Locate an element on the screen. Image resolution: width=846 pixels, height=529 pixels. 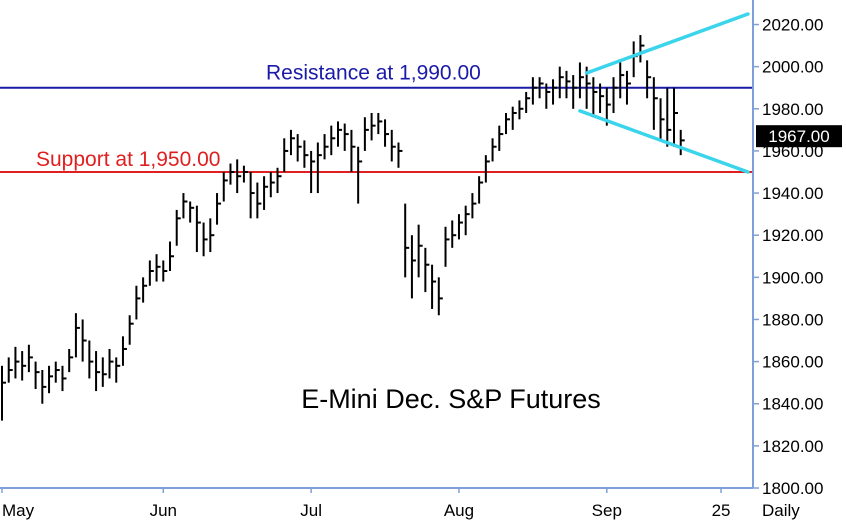
y-tick-label: 2020.00 is located at coordinates (792, 25).